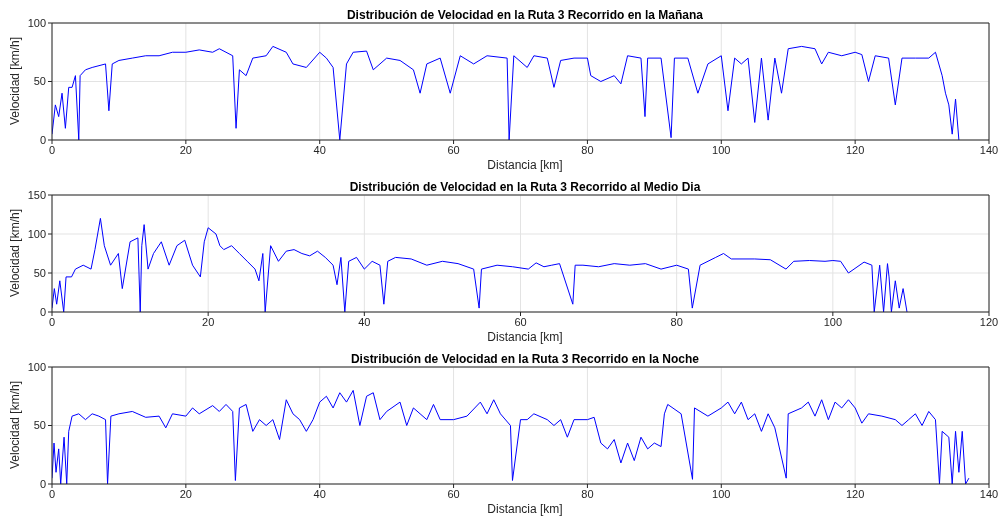  I want to click on y-tick-label: 150, so click(36, 194).